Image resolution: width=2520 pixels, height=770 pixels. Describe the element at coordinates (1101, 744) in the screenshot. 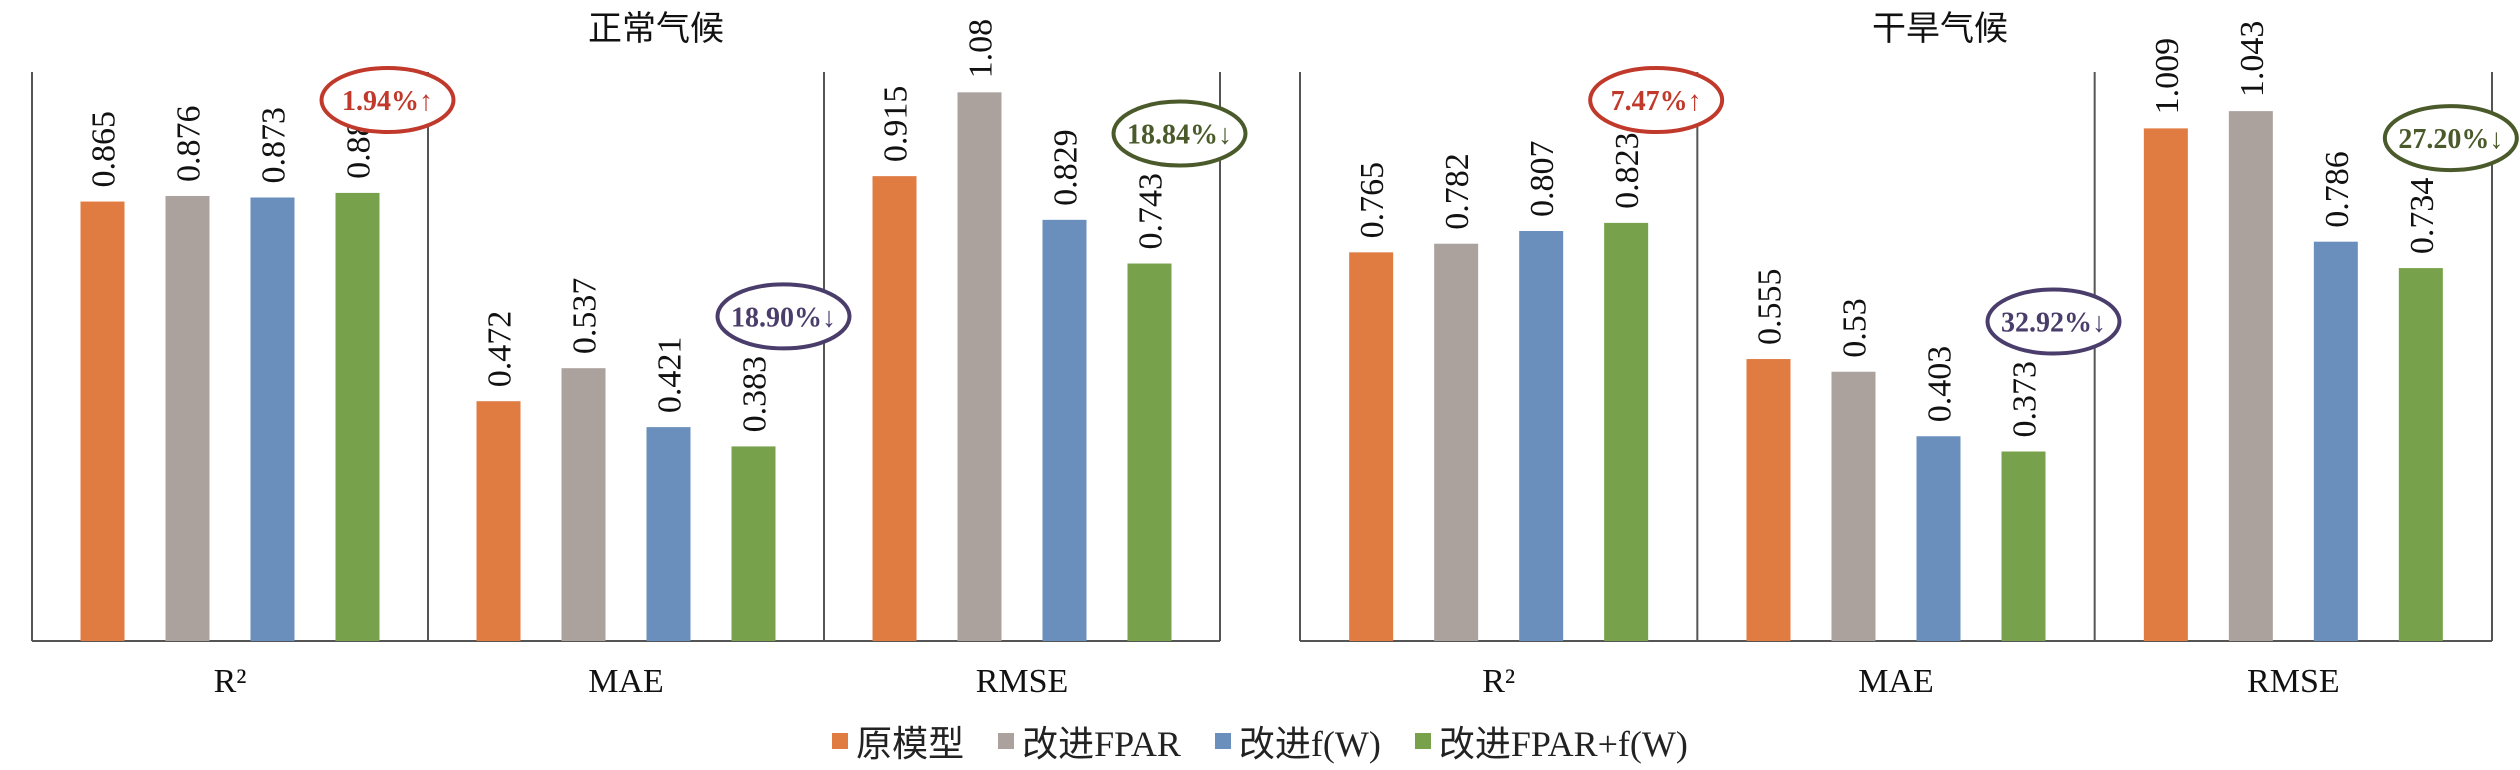

I see `legend-label-improved-fpar: 改进FPAR` at that location.